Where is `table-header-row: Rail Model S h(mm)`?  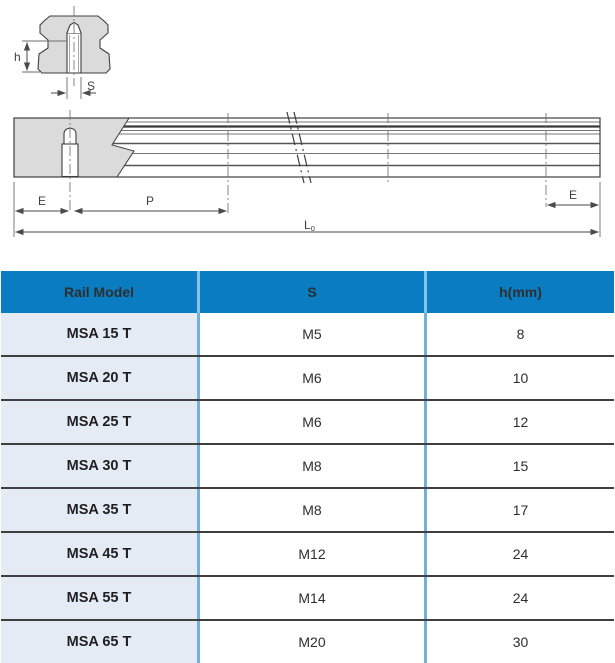 table-header-row: Rail Model S h(mm) is located at coordinates (307, 292).